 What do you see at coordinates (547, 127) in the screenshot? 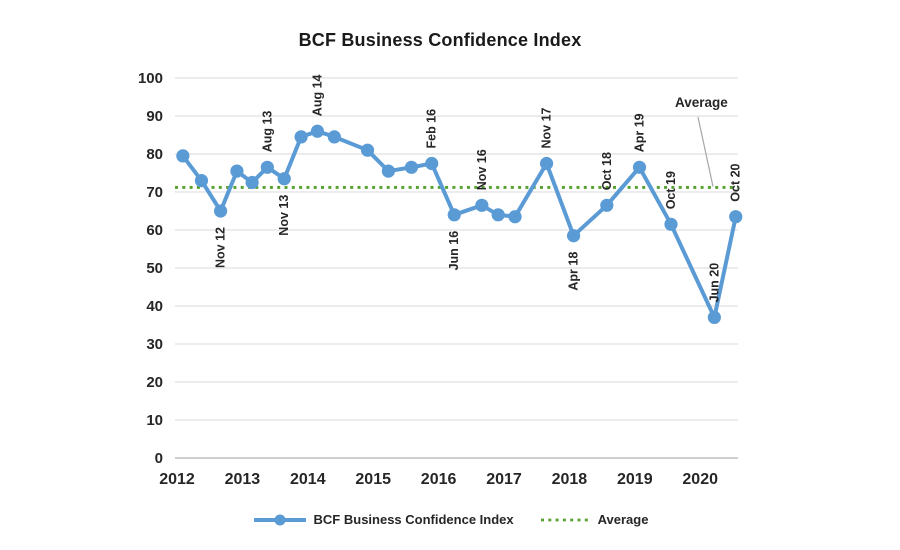
I see `point-label: Nov 17` at bounding box center [547, 127].